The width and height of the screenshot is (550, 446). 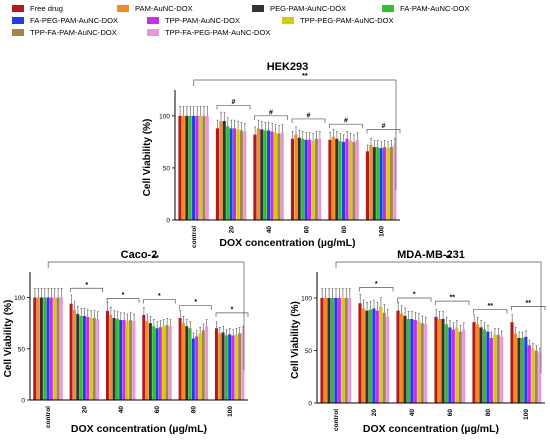 What do you see at coordinates (344, 230) in the screenshot?
I see `x-tick-label: 80` at bounding box center [344, 230].